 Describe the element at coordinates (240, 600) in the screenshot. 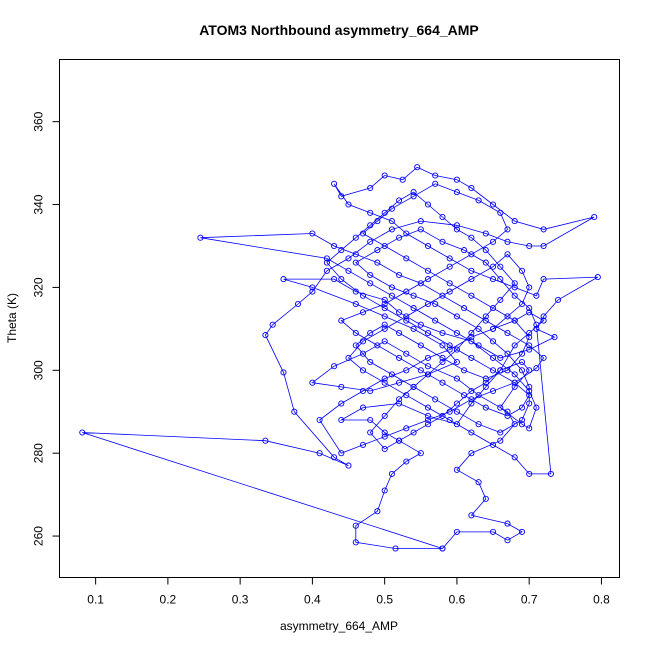

I see `x-tick-label: 0.3` at that location.